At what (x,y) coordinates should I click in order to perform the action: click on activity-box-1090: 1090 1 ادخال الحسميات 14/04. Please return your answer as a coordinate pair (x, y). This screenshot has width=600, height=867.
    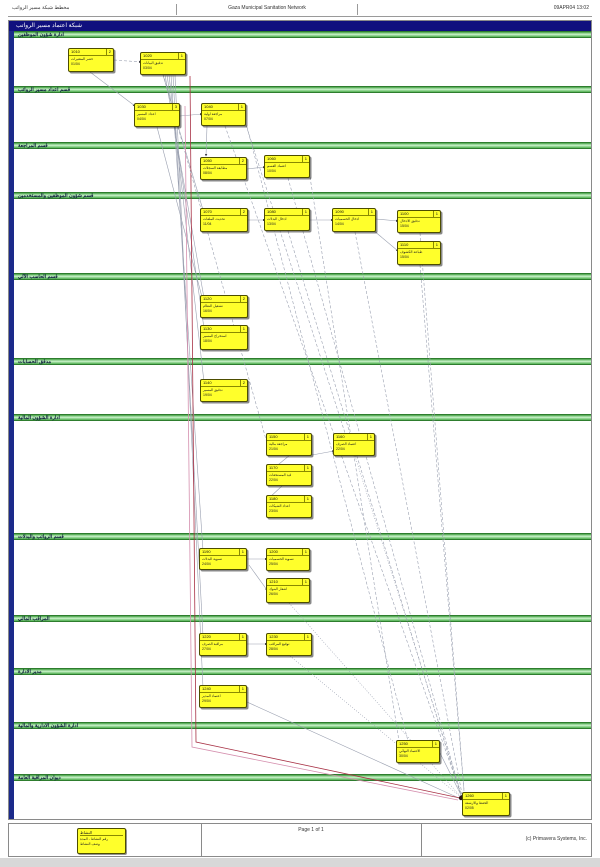
    Looking at the image, I should click on (354, 220).